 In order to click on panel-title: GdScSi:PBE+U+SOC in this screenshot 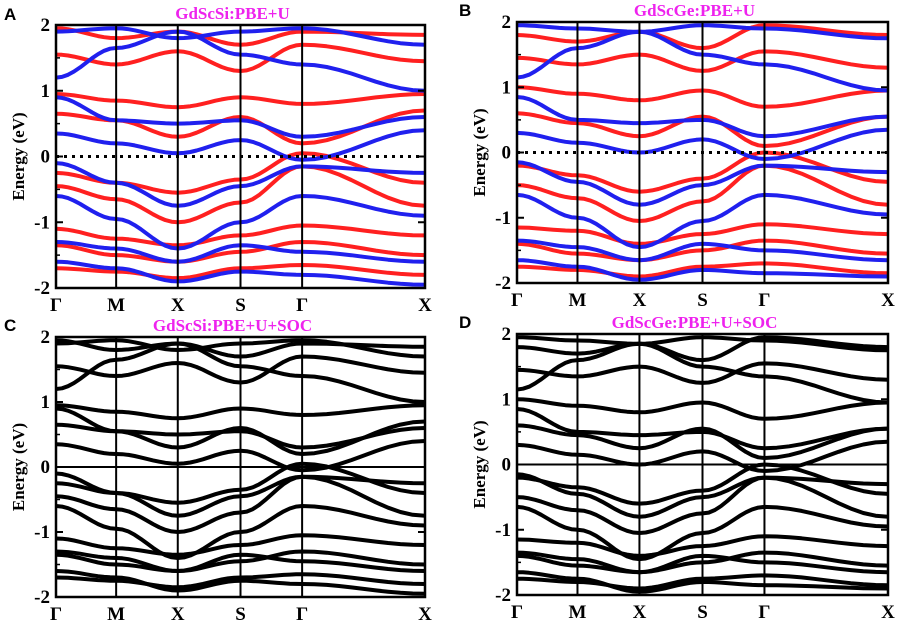, I will do `click(232, 325)`.